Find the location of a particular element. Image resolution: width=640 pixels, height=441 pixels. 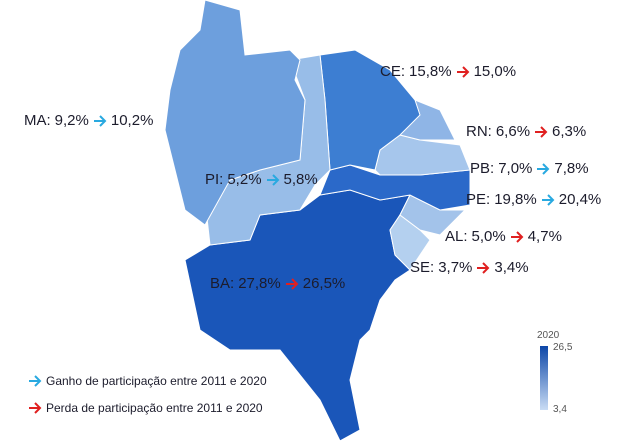

share-2020: 15,0% is located at coordinates (495, 71).